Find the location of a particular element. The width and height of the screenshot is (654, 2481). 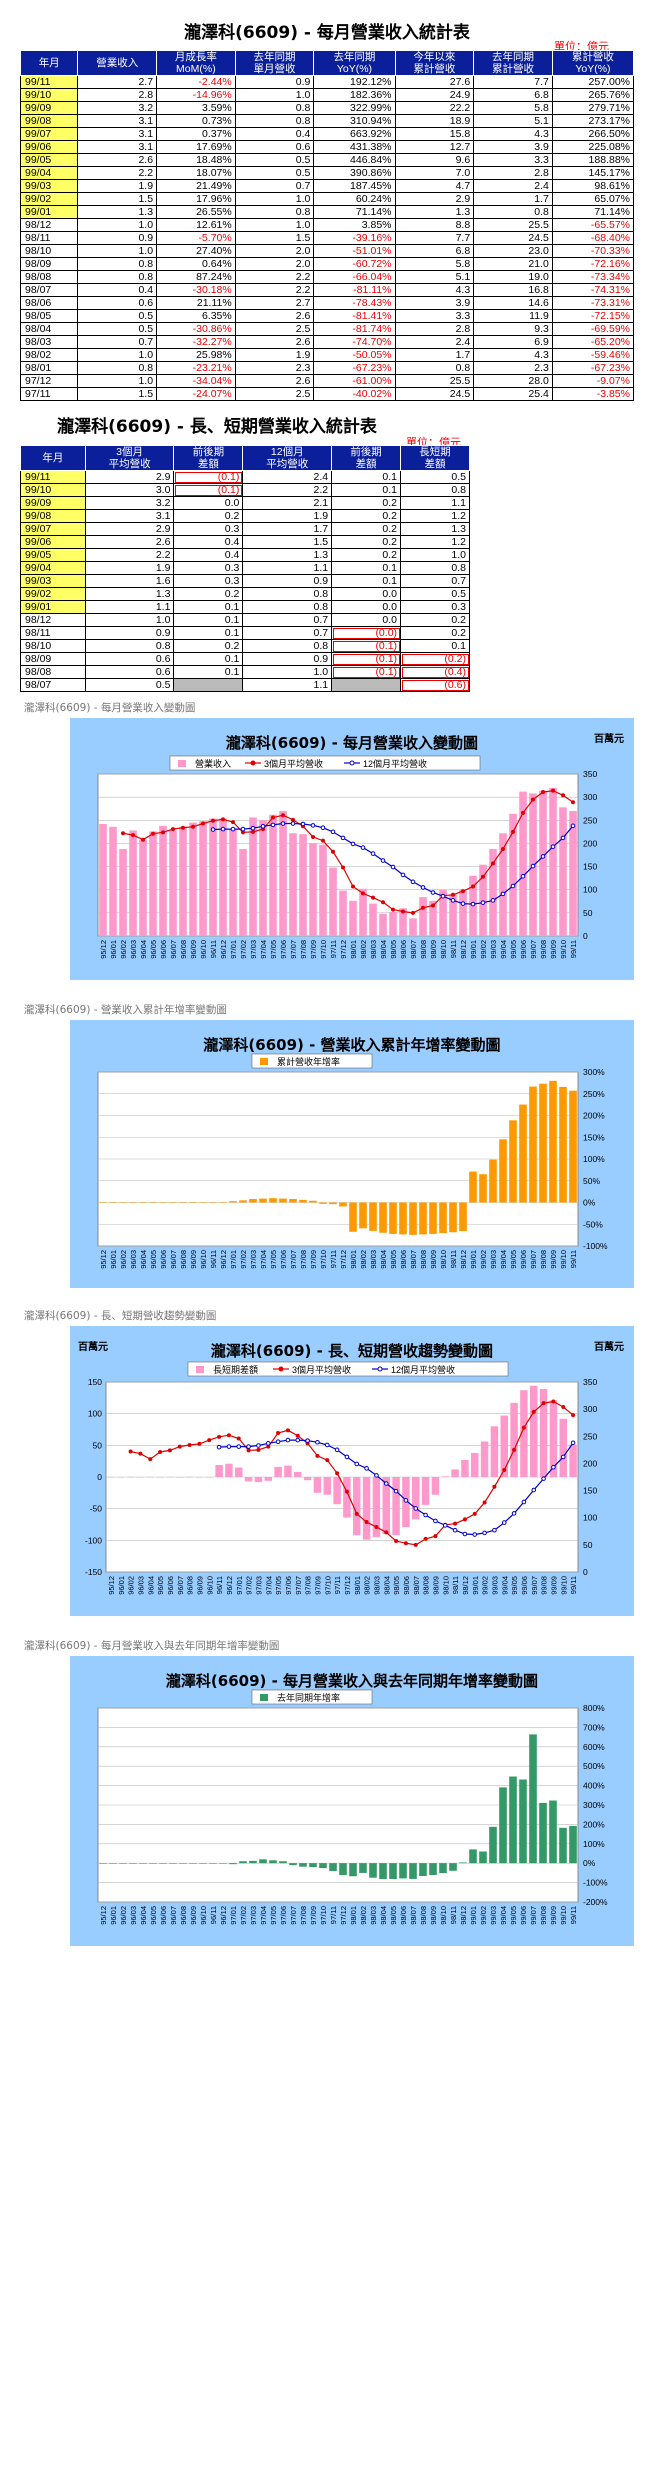

legend-label: 12個月平均營收 is located at coordinates (423, 1369).